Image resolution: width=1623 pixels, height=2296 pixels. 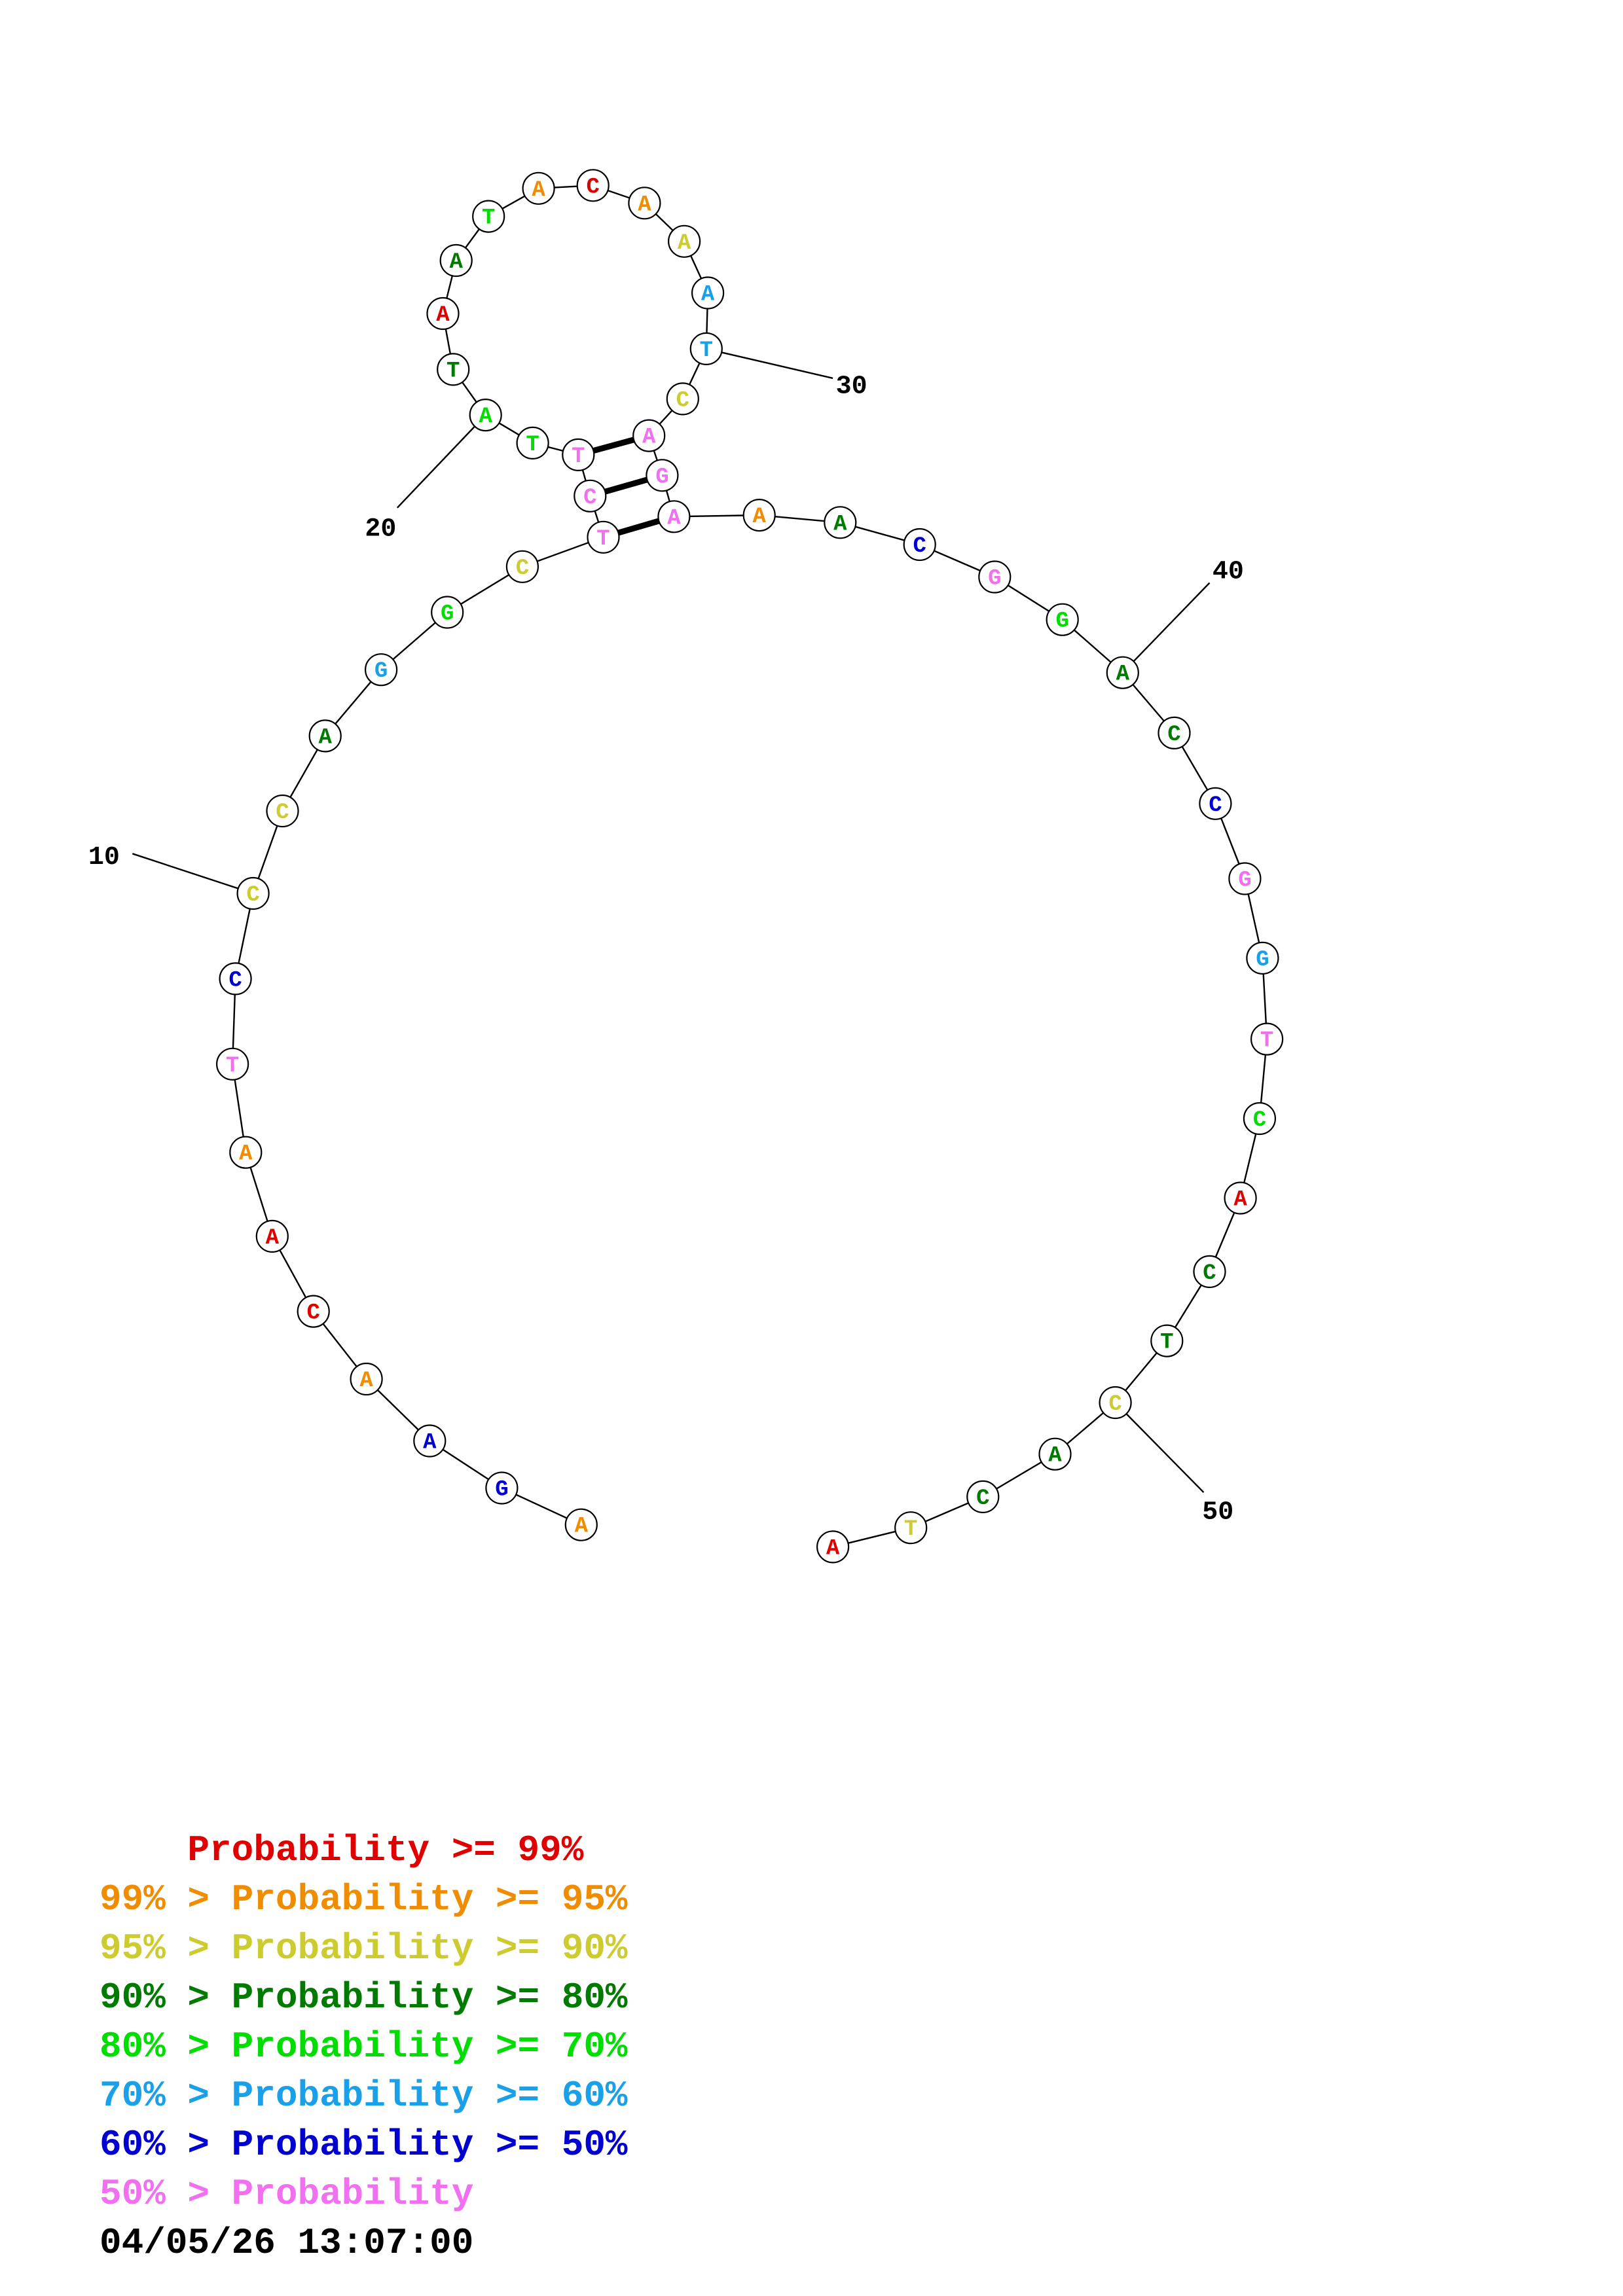 What do you see at coordinates (429, 2145) in the screenshot?
I see `legend-row-text: Probability >= 50%` at bounding box center [429, 2145].